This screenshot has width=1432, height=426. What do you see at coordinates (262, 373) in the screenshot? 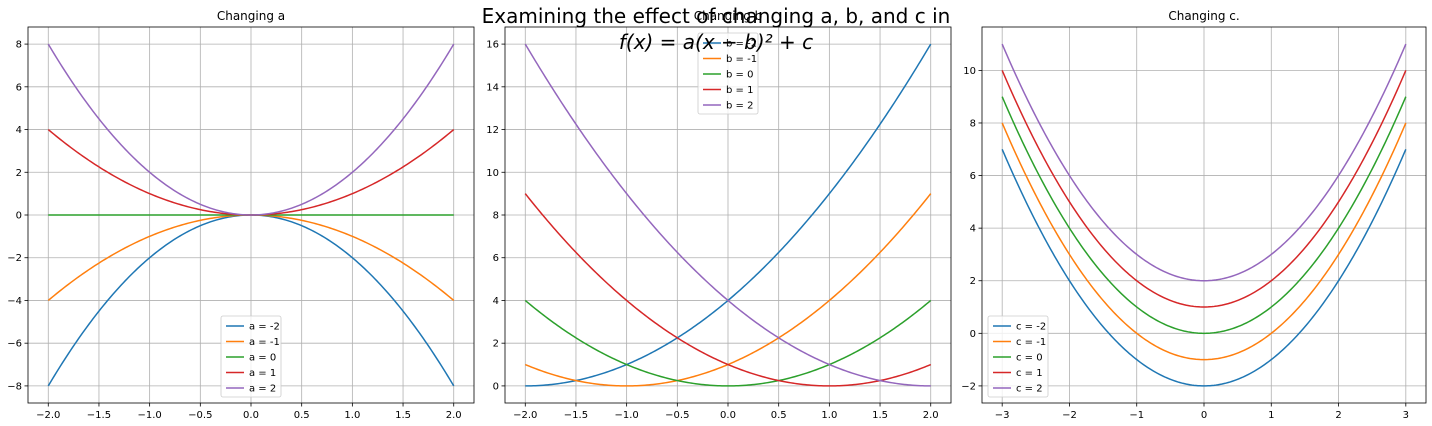
I see `legend-label: a = 1` at bounding box center [262, 373].